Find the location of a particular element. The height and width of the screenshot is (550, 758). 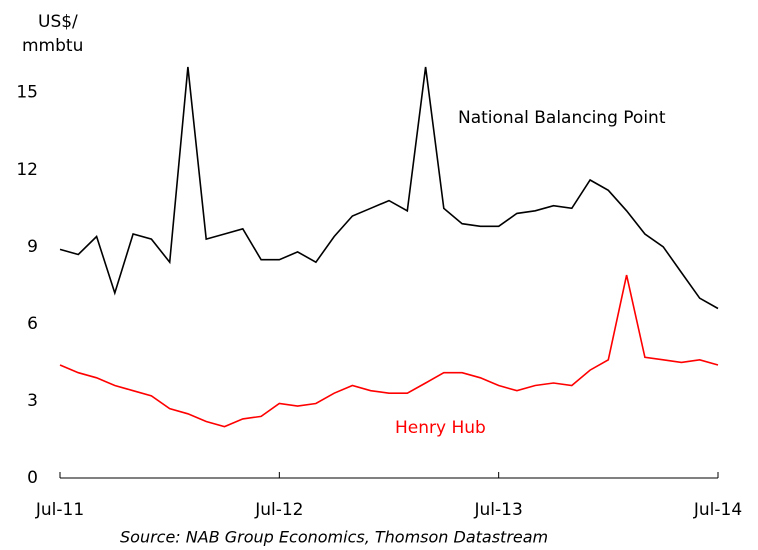

x-tick-label: Jul-11 is located at coordinates (59, 510).